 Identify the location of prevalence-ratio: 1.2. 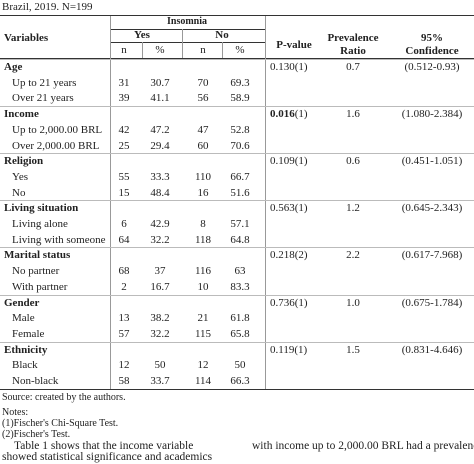
(353, 208).